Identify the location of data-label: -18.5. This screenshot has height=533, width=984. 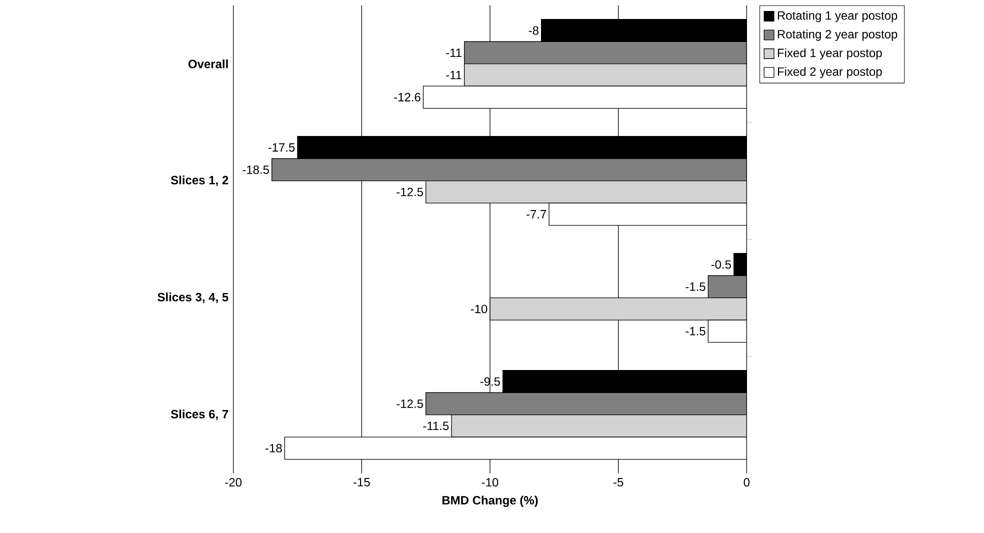
(255, 169).